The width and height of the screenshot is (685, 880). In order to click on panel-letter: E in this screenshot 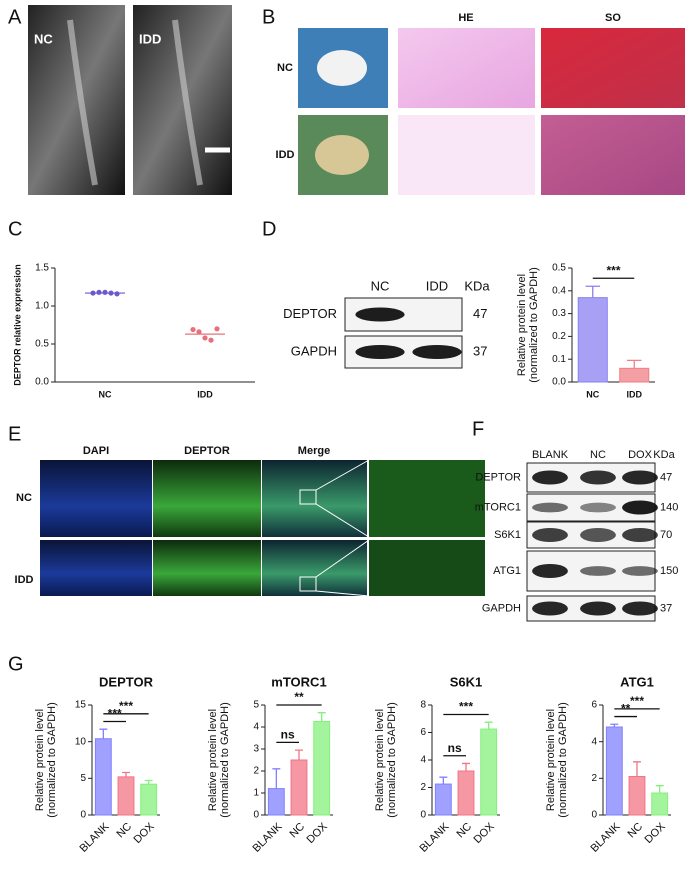, I will do `click(14, 434)`.